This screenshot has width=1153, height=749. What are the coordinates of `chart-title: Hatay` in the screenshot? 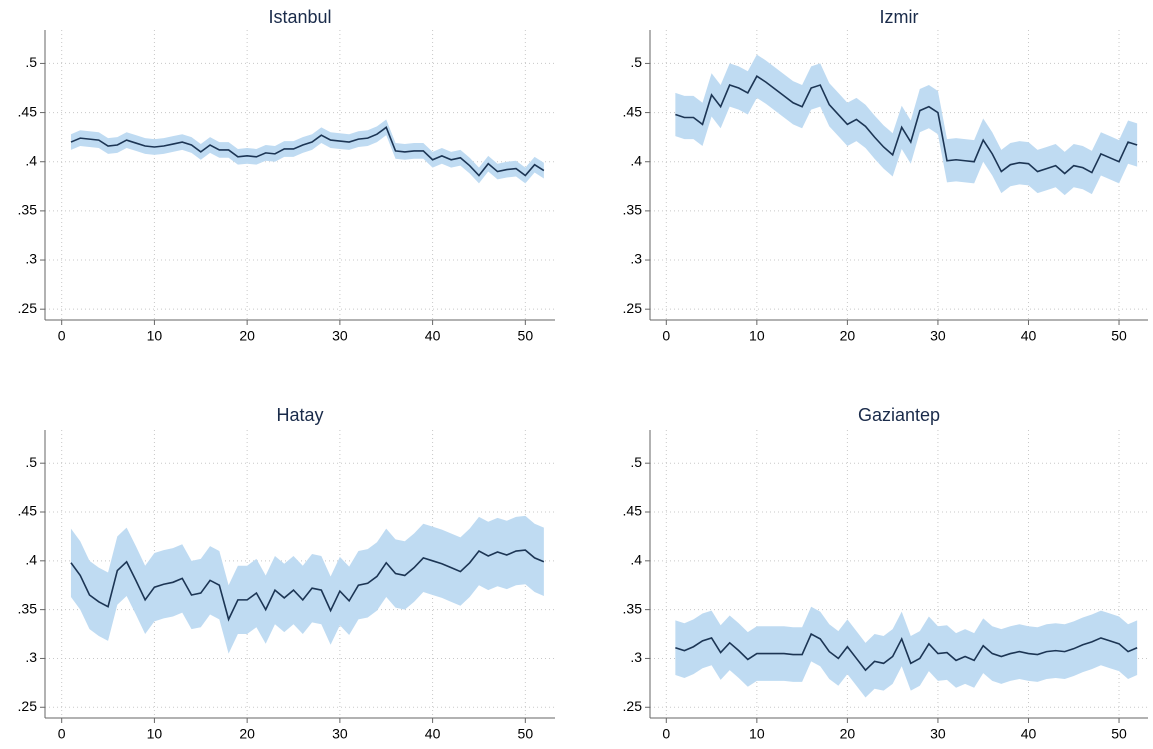 It's located at (299, 415).